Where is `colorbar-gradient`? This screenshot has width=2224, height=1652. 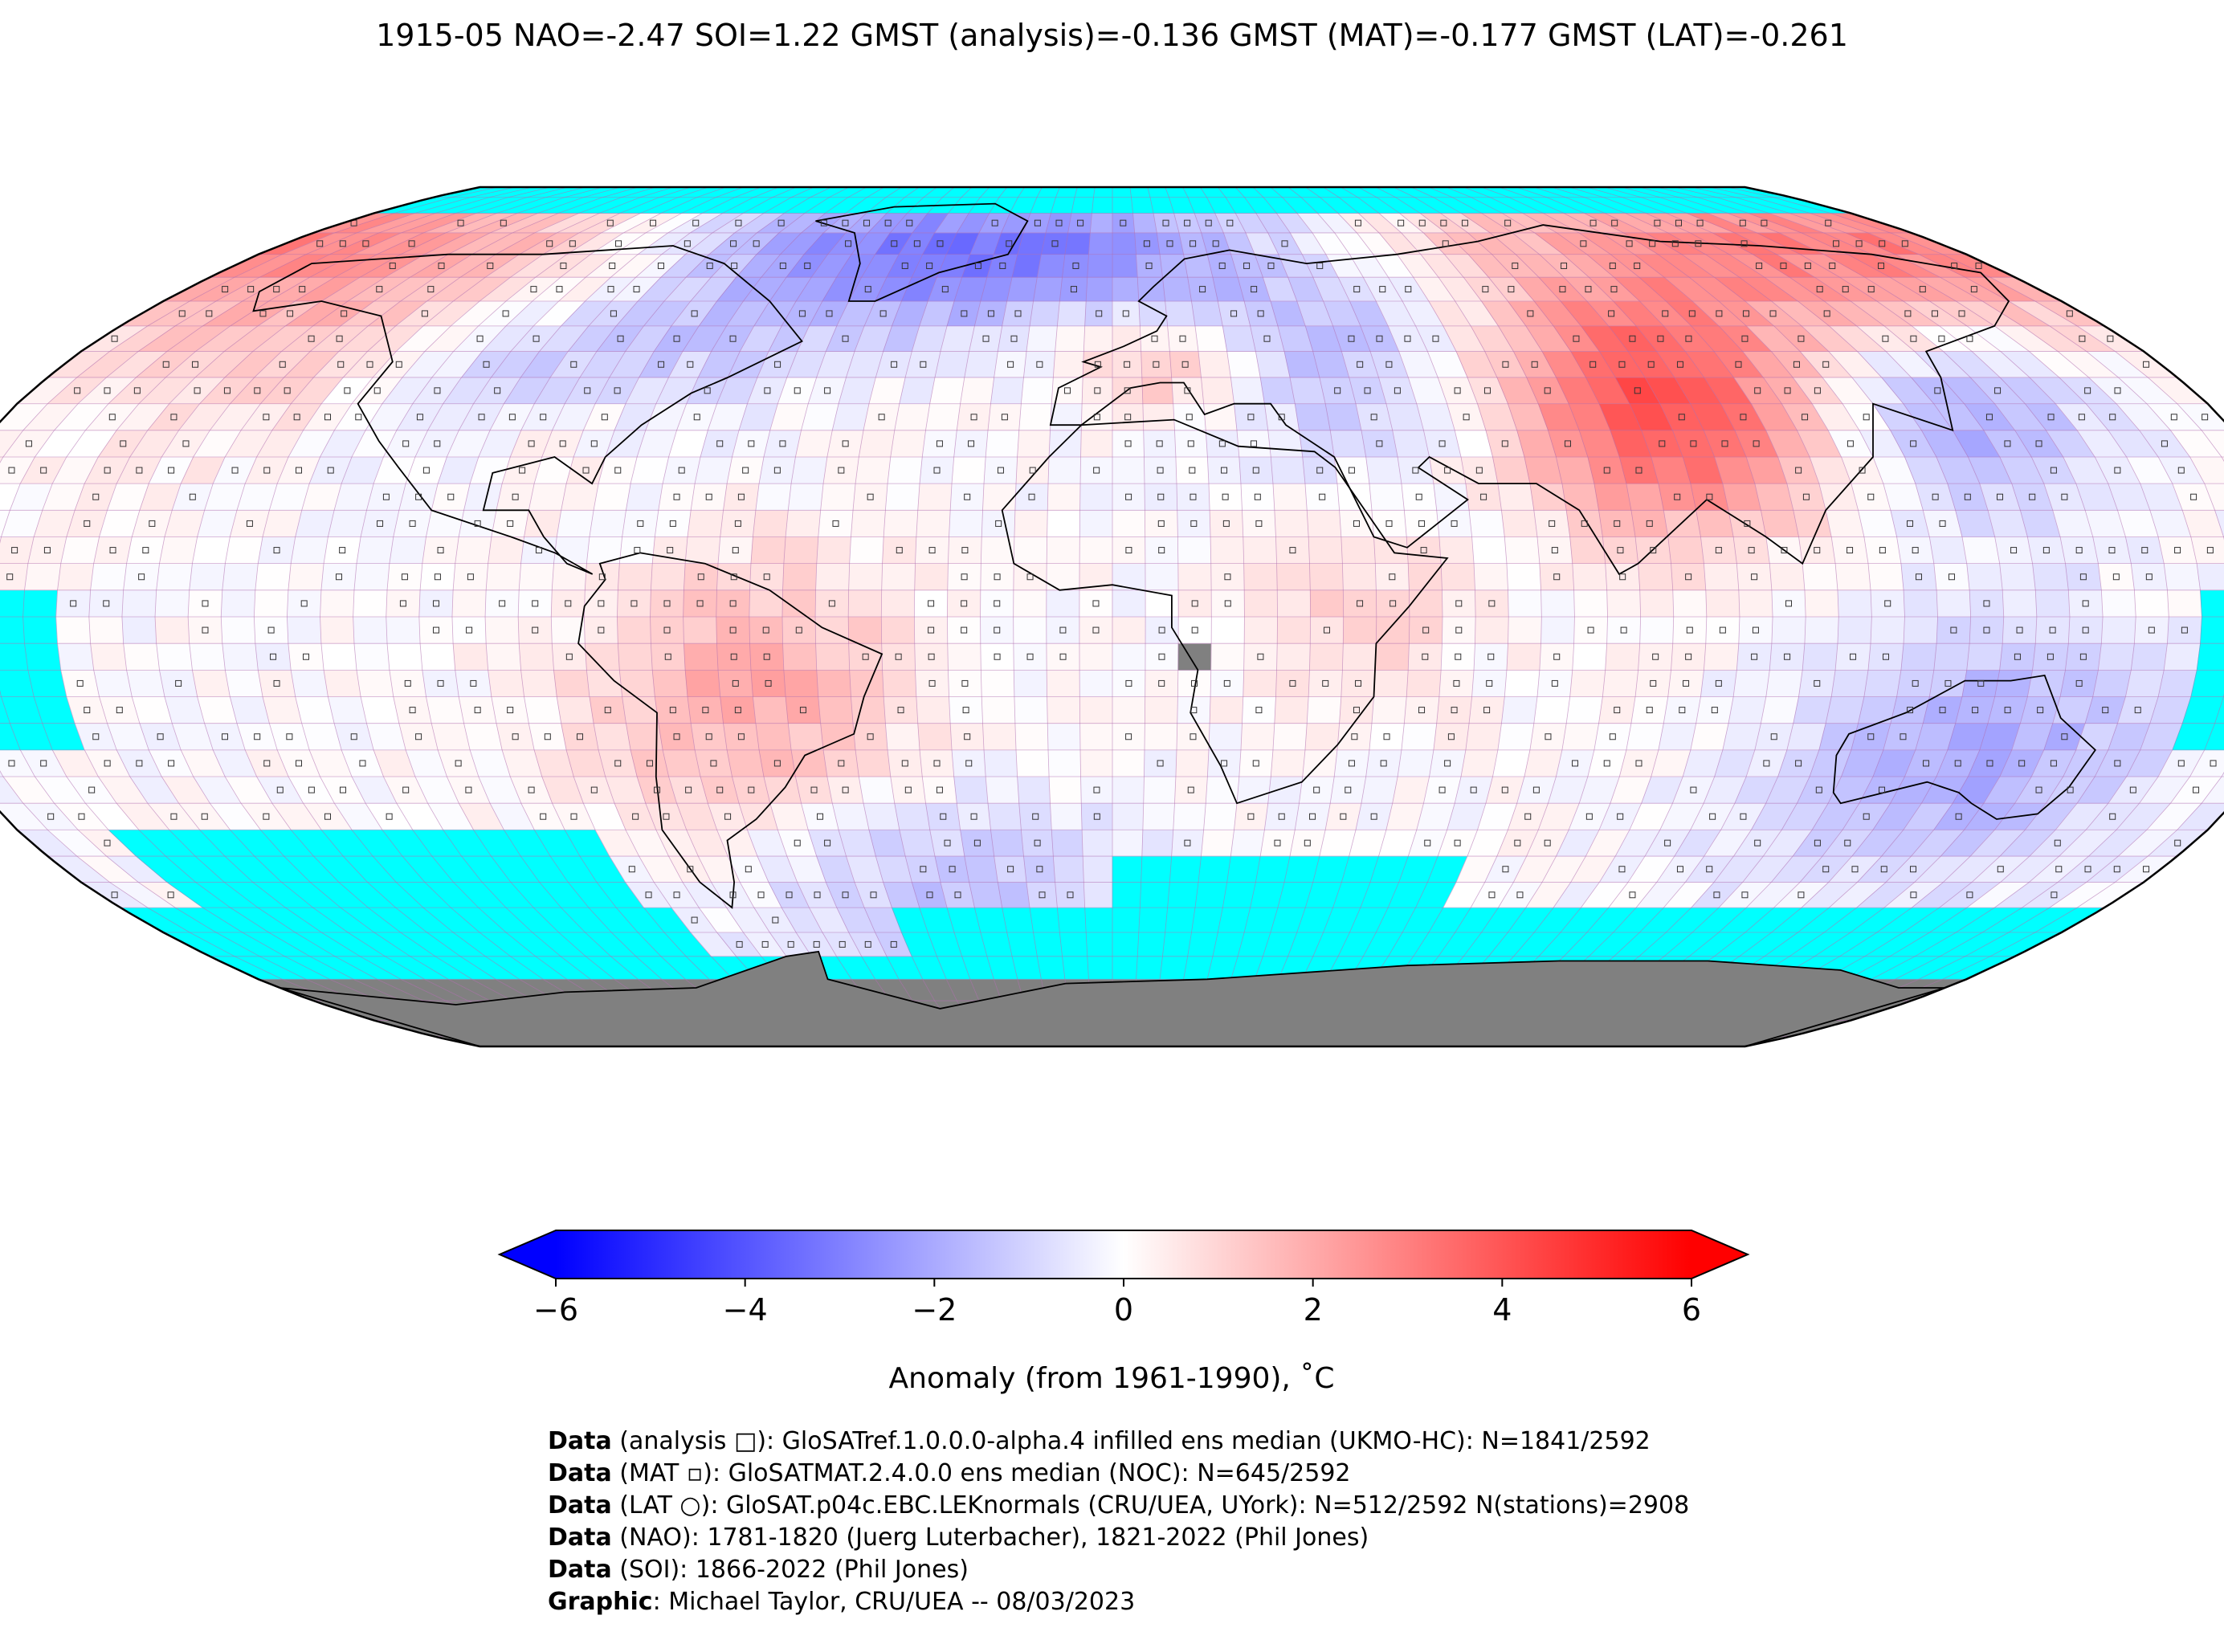 colorbar-gradient is located at coordinates (1123, 1254).